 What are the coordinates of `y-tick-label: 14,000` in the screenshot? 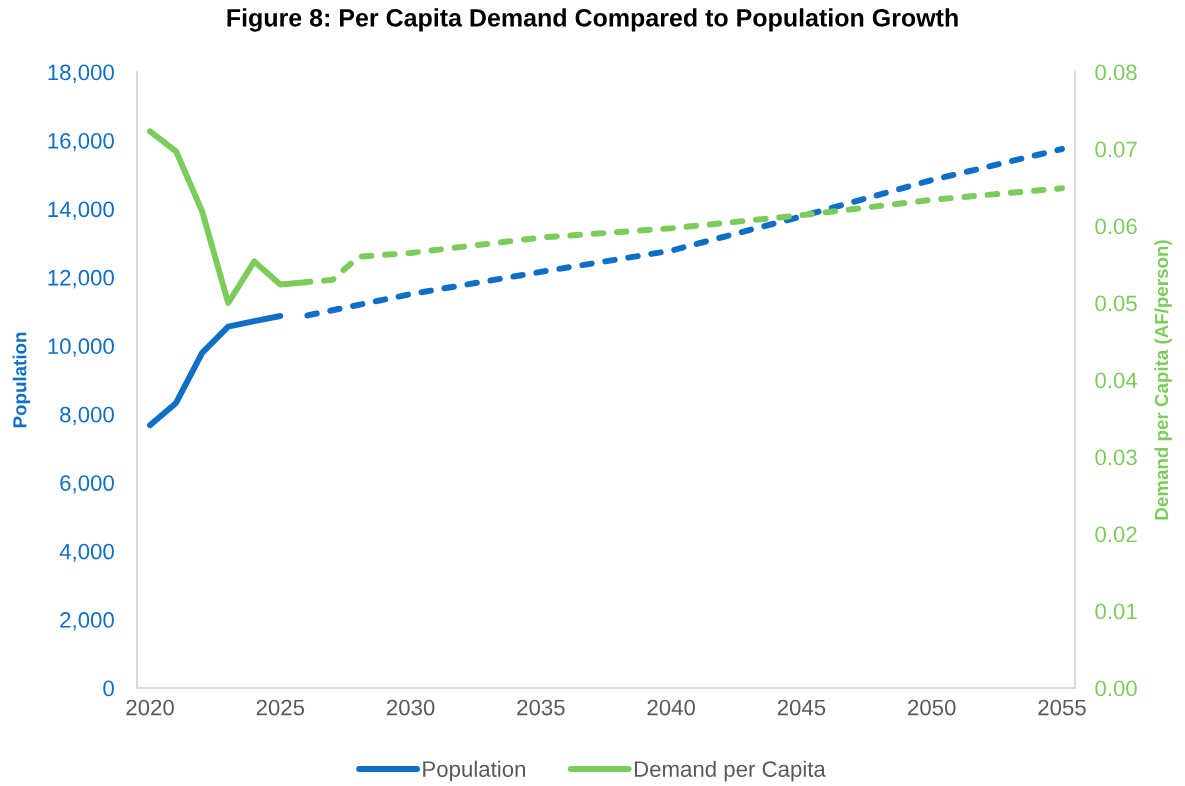 It's located at (81, 210).